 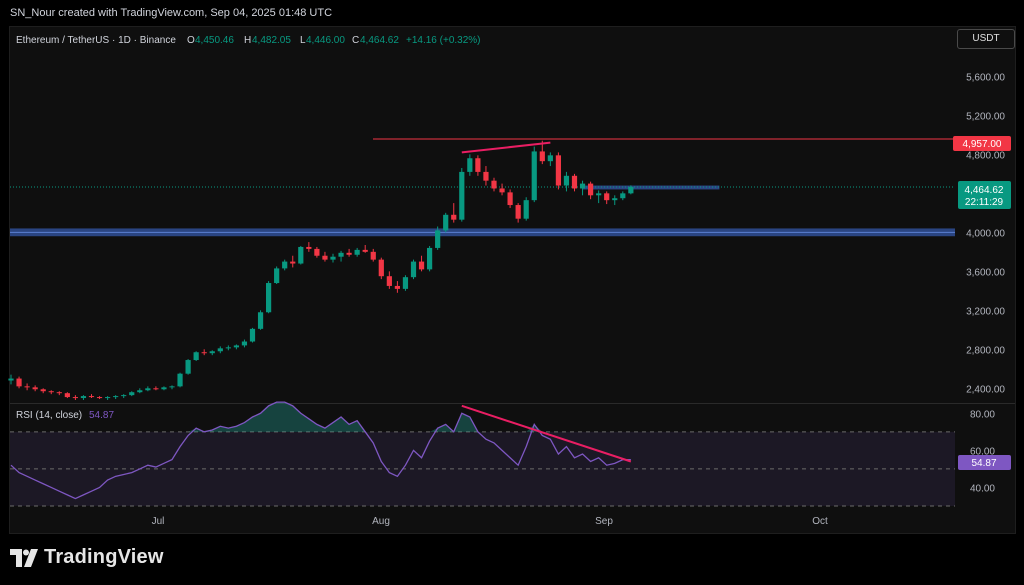 I want to click on resistance-tag-bg, so click(x=982, y=143).